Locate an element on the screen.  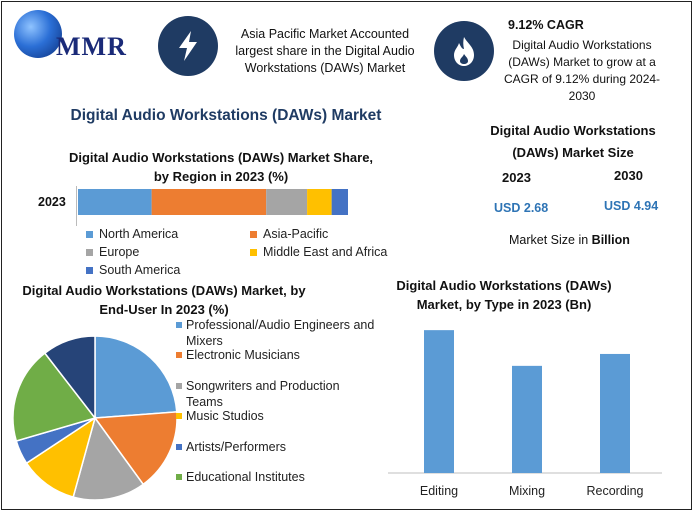
pie-slice-educational-institutes is located at coordinates (54, 397).